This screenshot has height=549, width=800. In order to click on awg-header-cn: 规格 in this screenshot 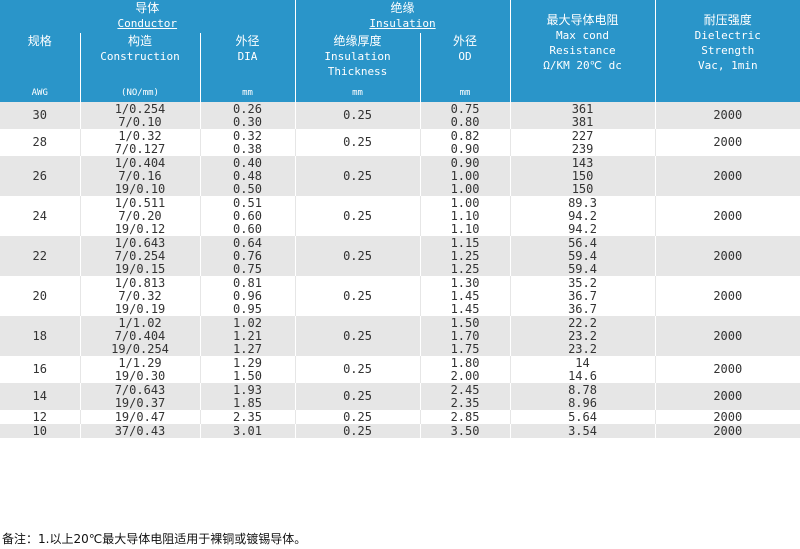, I will do `click(39, 41)`.